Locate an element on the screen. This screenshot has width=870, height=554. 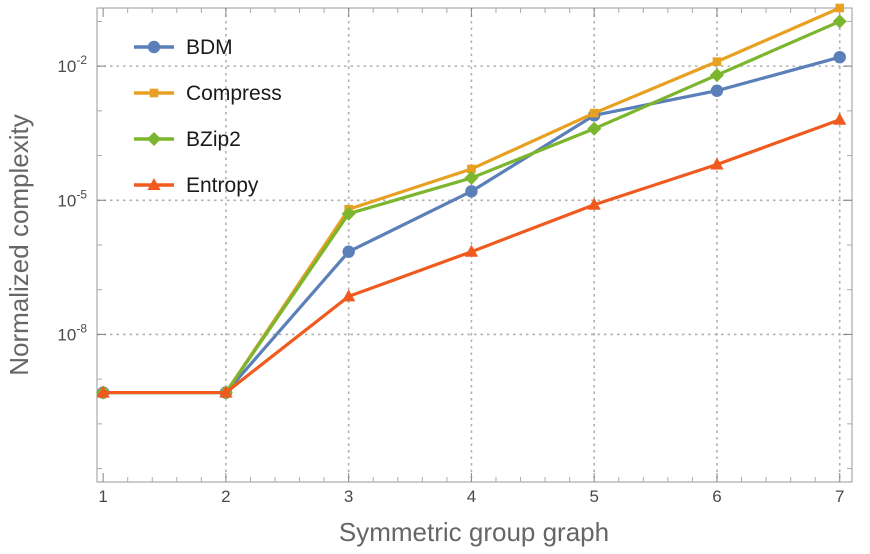
legend-marker-bdm is located at coordinates (154, 47).